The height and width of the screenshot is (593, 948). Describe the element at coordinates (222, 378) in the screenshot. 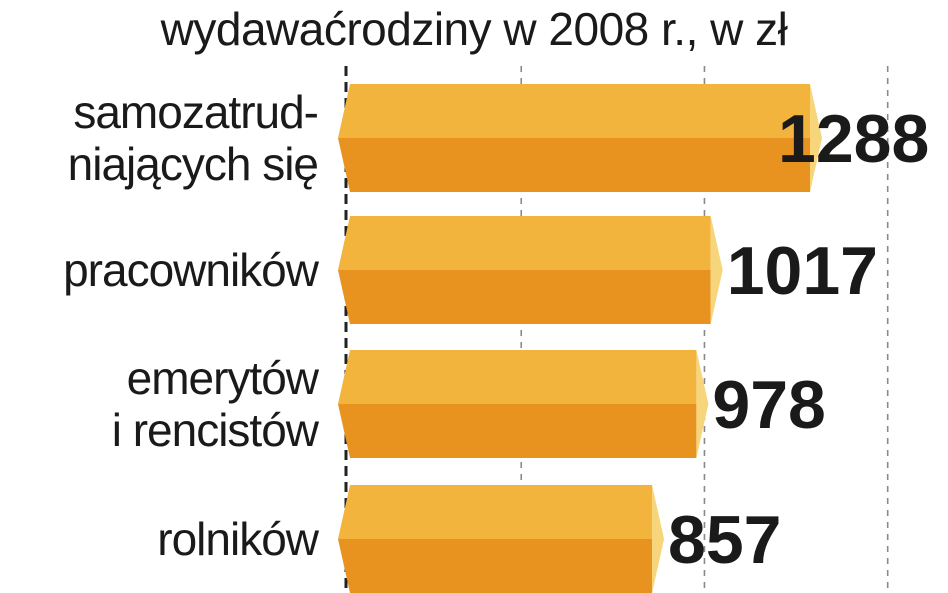

I see `category-label-line: emerytów` at that location.